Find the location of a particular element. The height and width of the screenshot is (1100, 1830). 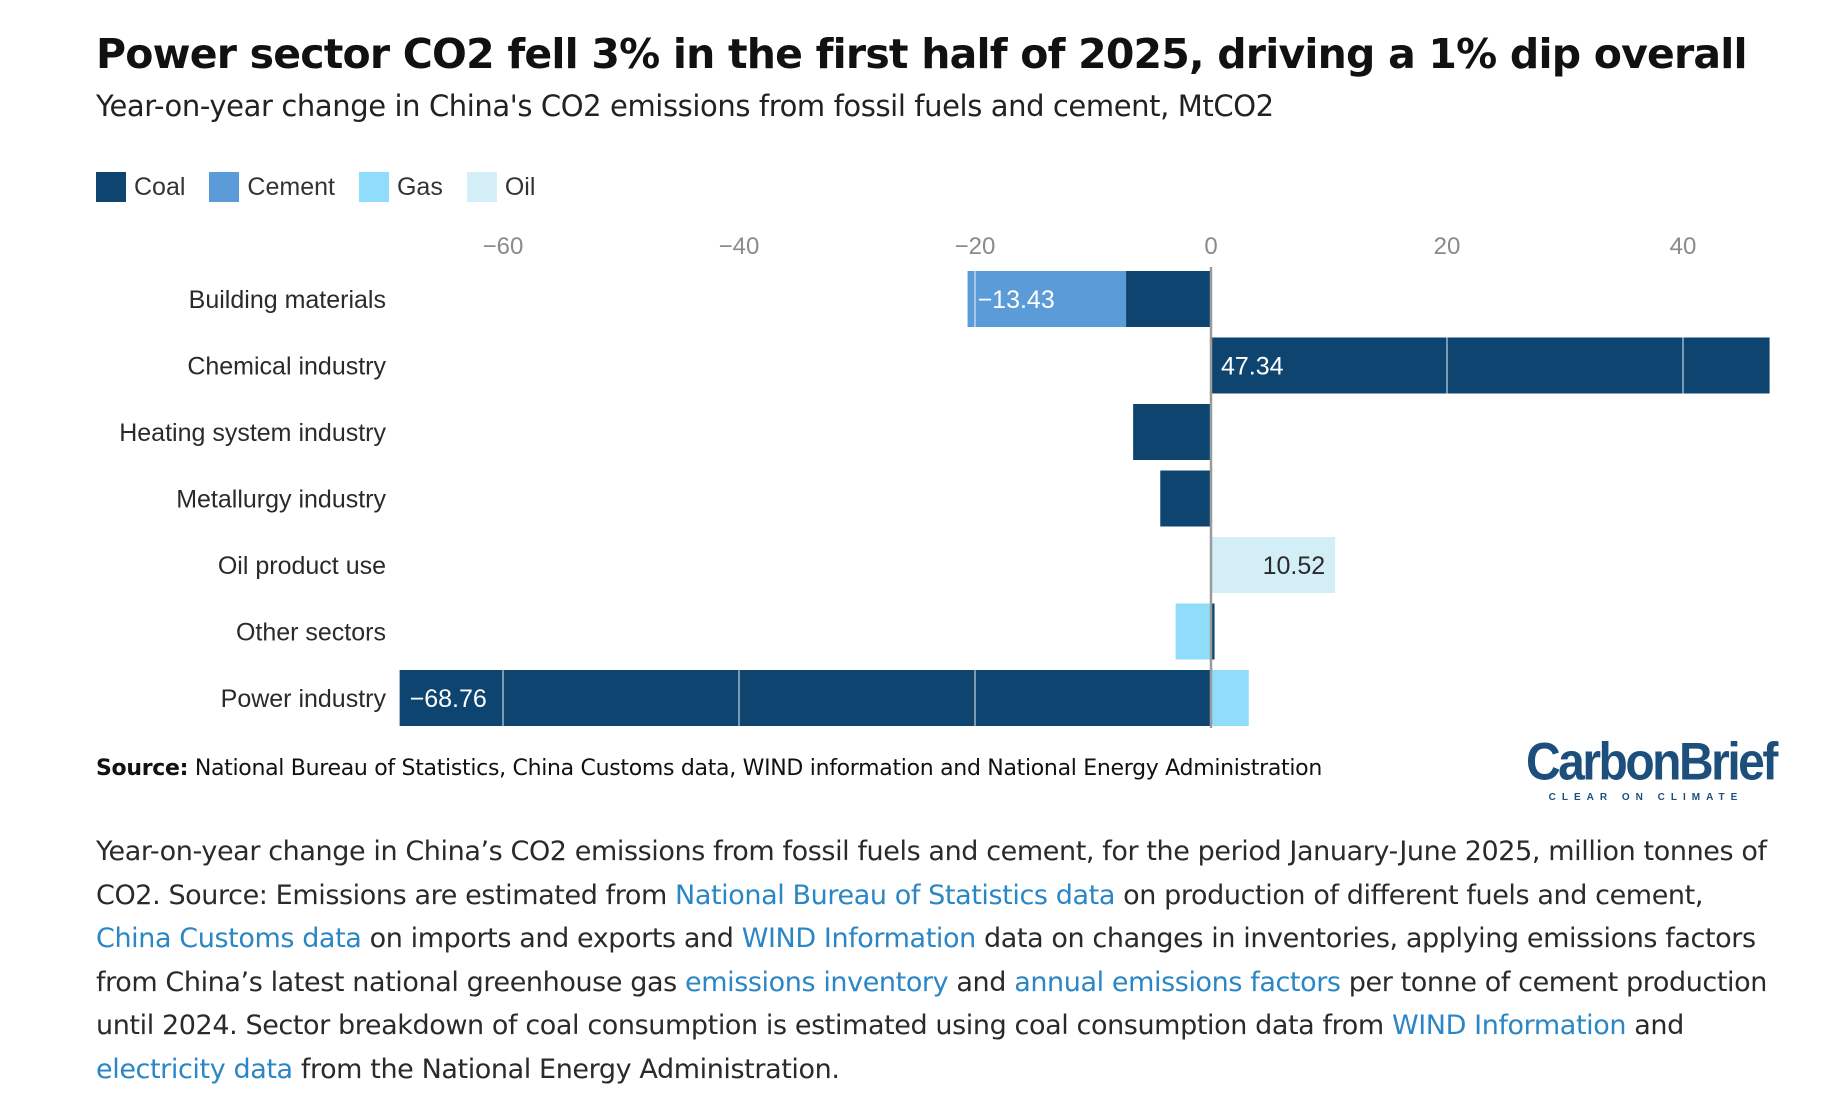

data-label-chemical-industry: 47.34 is located at coordinates (1252, 367).